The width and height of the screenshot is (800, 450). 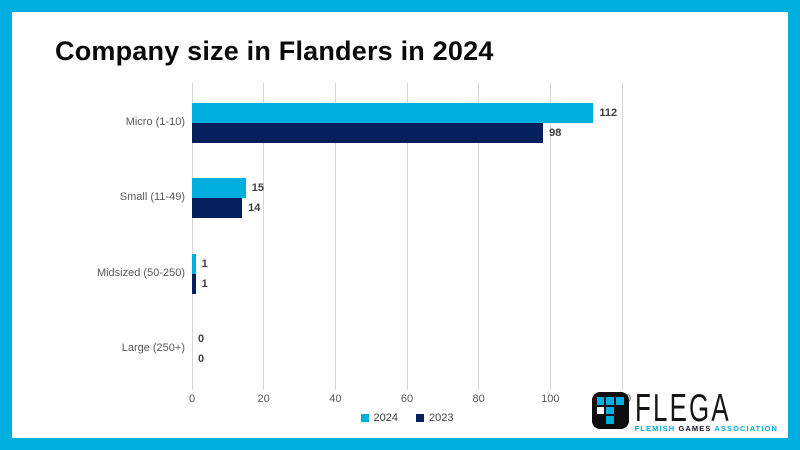 I want to click on x-tick-label: 60, so click(x=407, y=399).